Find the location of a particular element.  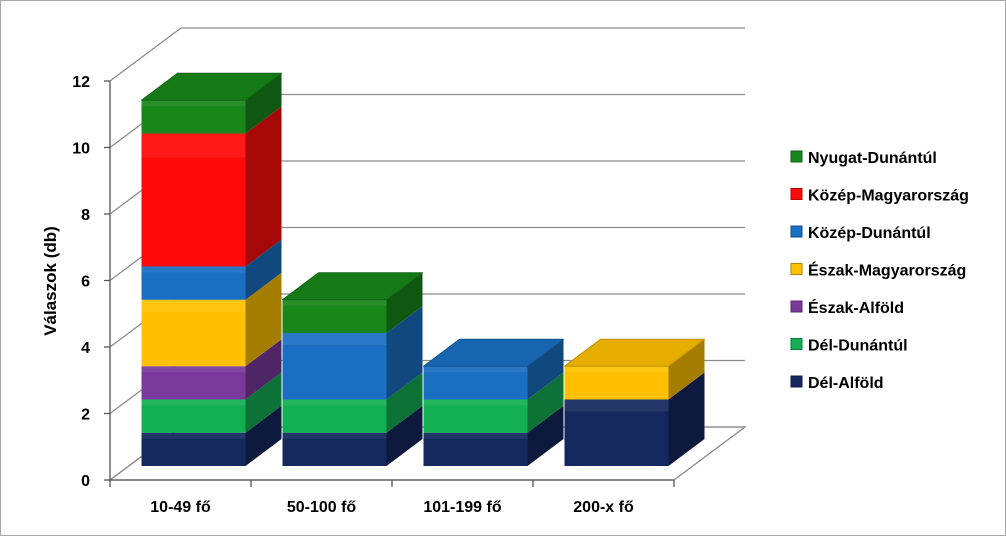

legend-item: Közép-Dunántúl is located at coordinates (860, 233).